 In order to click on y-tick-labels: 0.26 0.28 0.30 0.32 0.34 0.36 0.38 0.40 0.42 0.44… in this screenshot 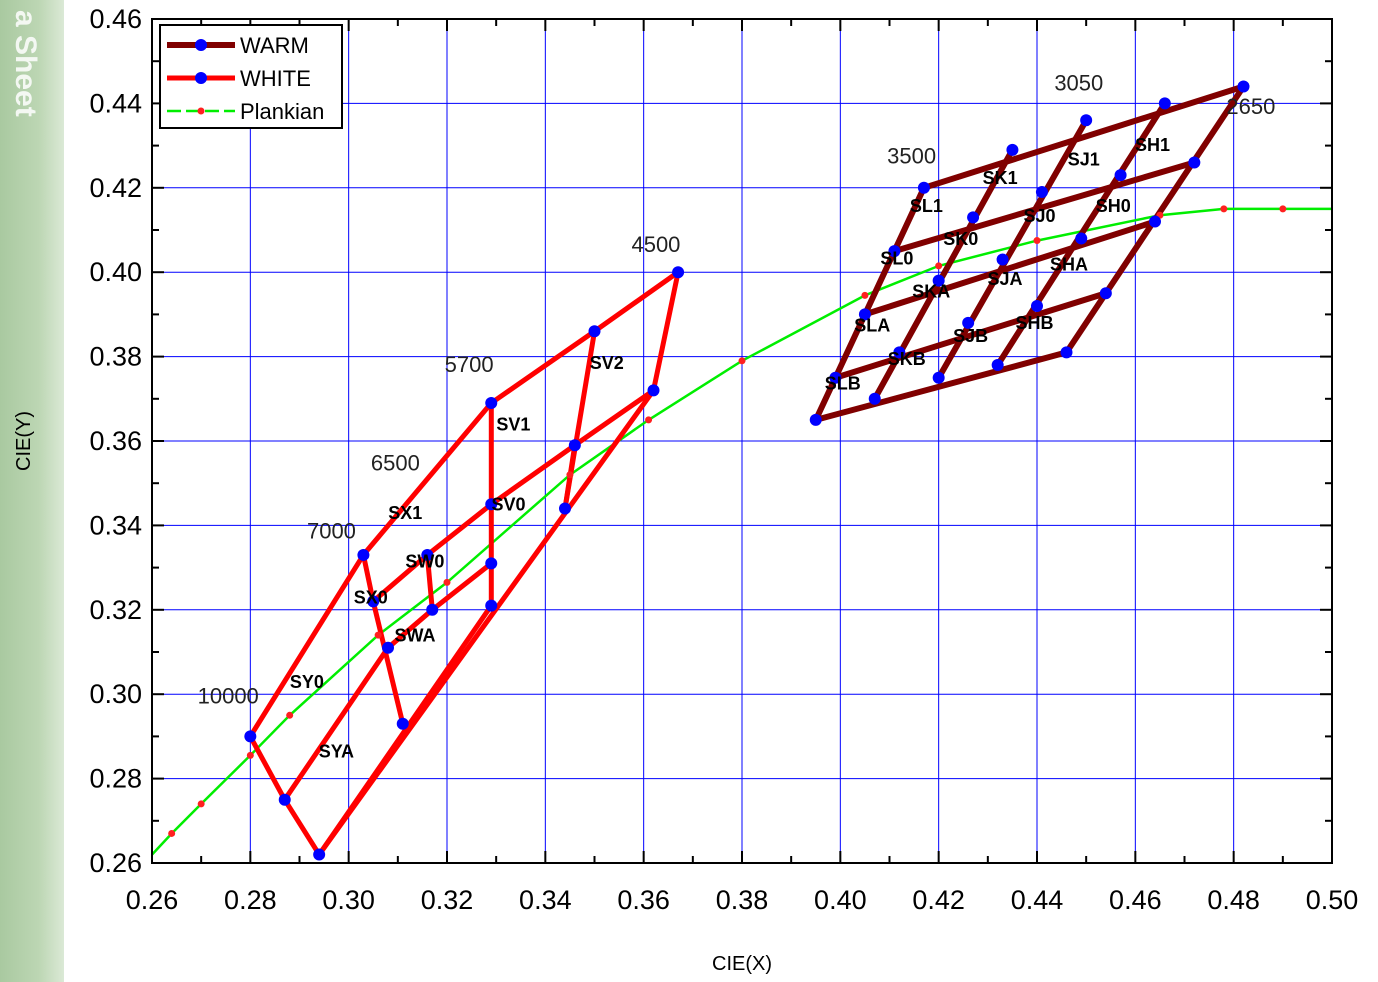, I will do `click(115, 441)`.